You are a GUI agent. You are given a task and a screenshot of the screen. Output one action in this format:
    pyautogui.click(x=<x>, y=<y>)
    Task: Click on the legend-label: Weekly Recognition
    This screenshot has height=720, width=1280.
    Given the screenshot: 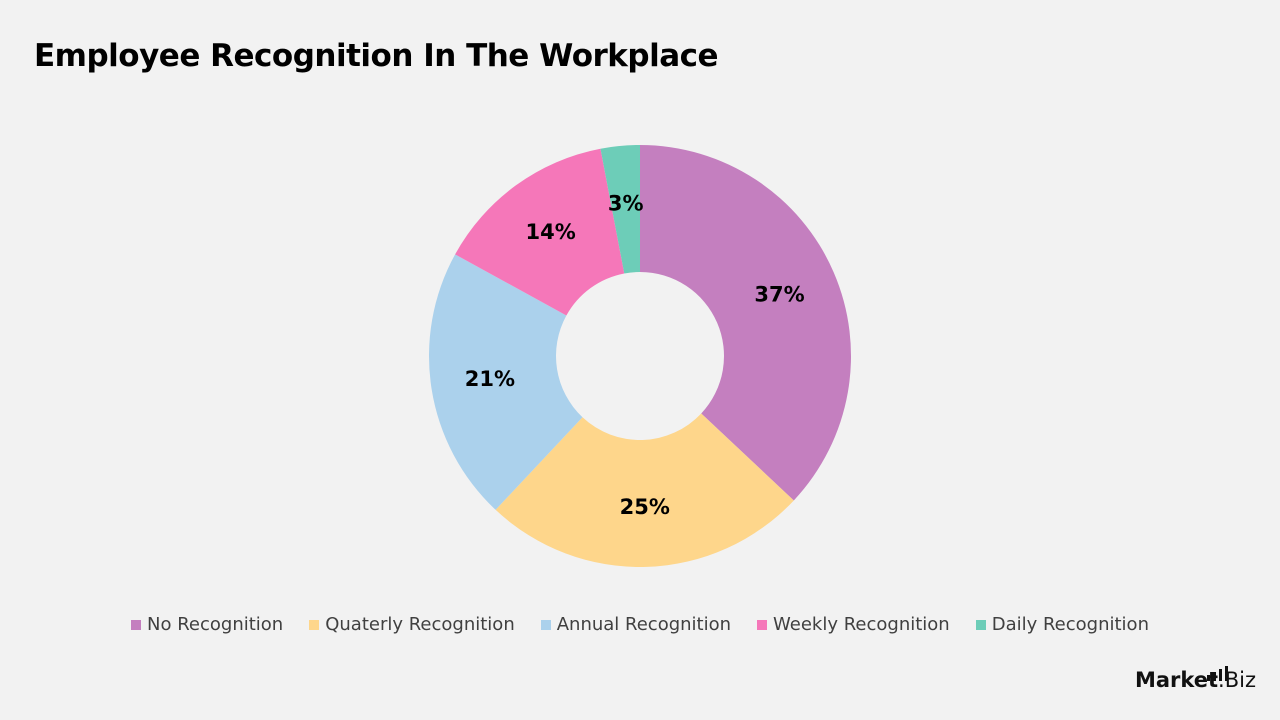 What is the action you would take?
    pyautogui.click(x=861, y=624)
    